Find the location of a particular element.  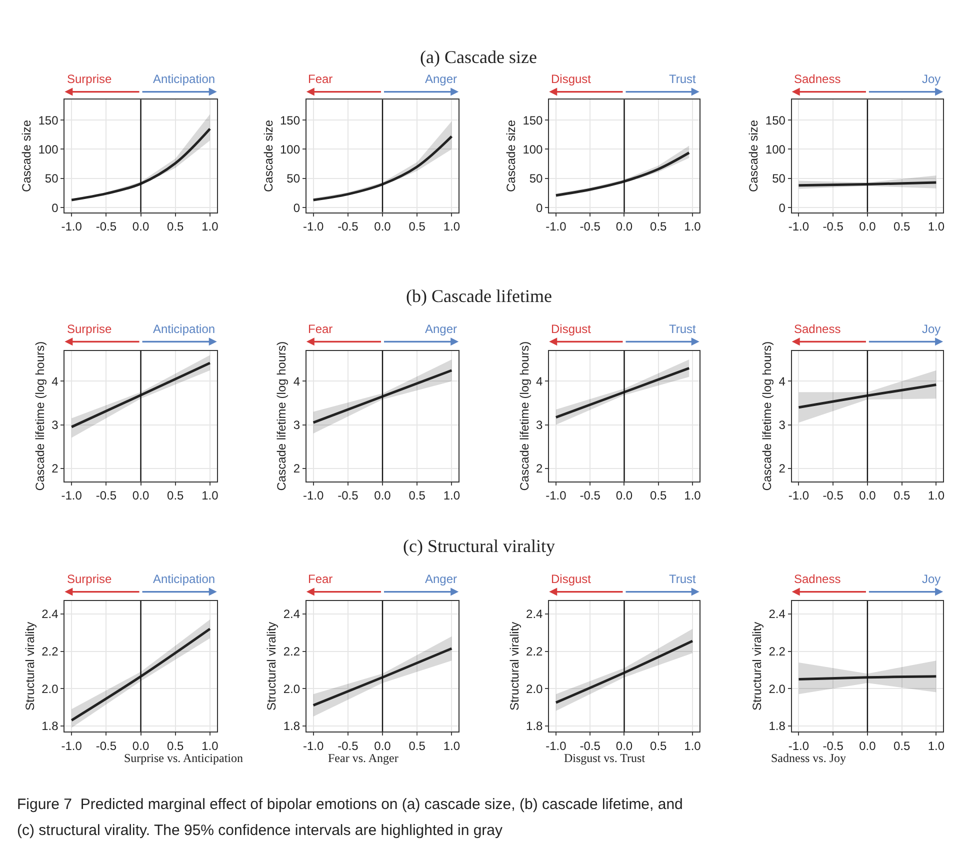

text: (c) structural virality. The 95% confidence intervals are highlighted in gray is located at coordinates (260, 830).